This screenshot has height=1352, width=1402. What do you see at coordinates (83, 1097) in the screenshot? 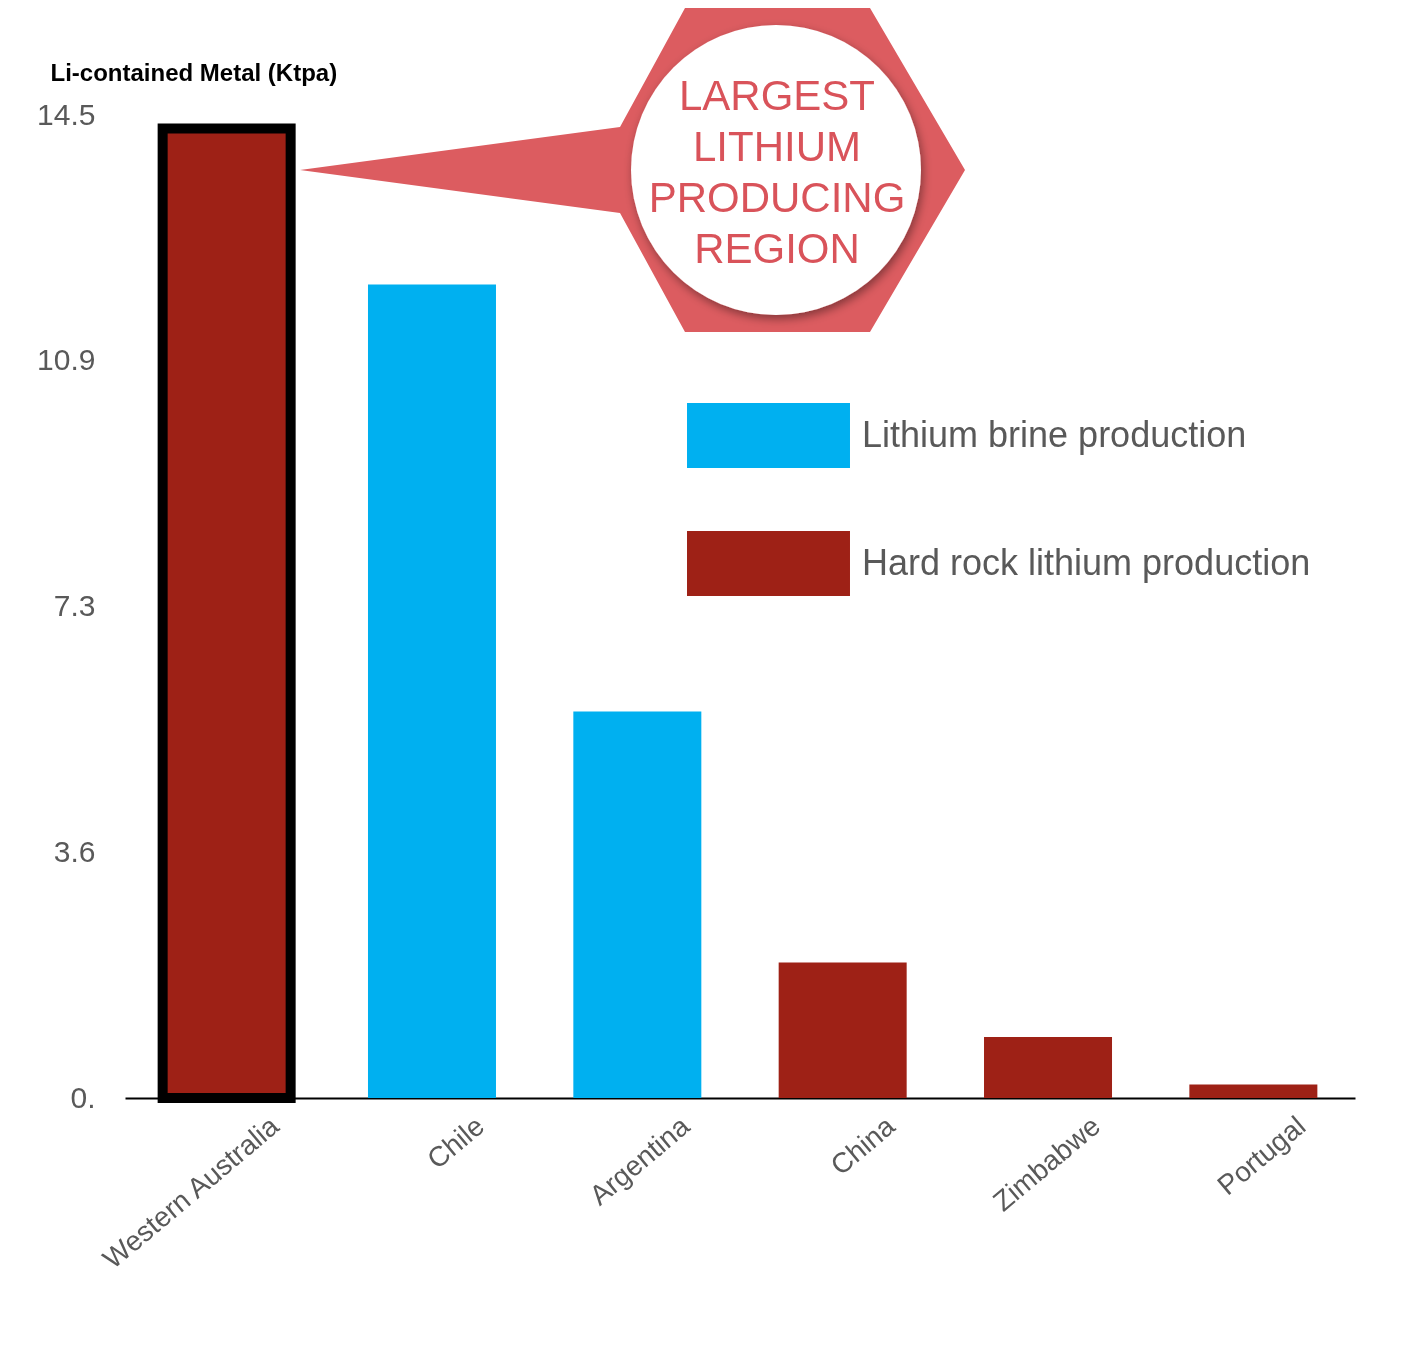
I see `y-tick-label: 0.` at bounding box center [83, 1097].